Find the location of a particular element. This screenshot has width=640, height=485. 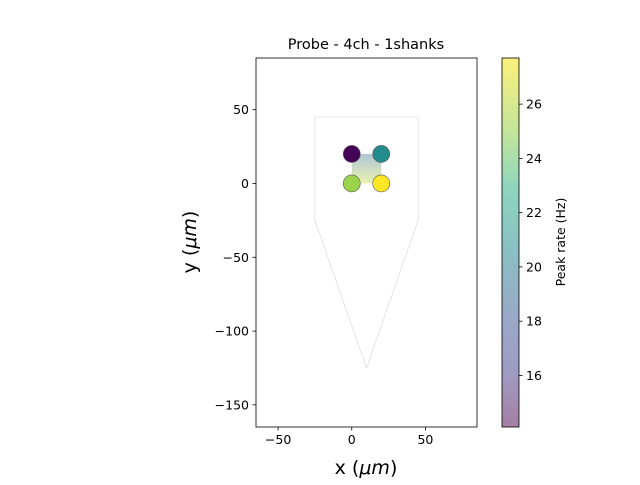

colorbar is located at coordinates (510, 242).